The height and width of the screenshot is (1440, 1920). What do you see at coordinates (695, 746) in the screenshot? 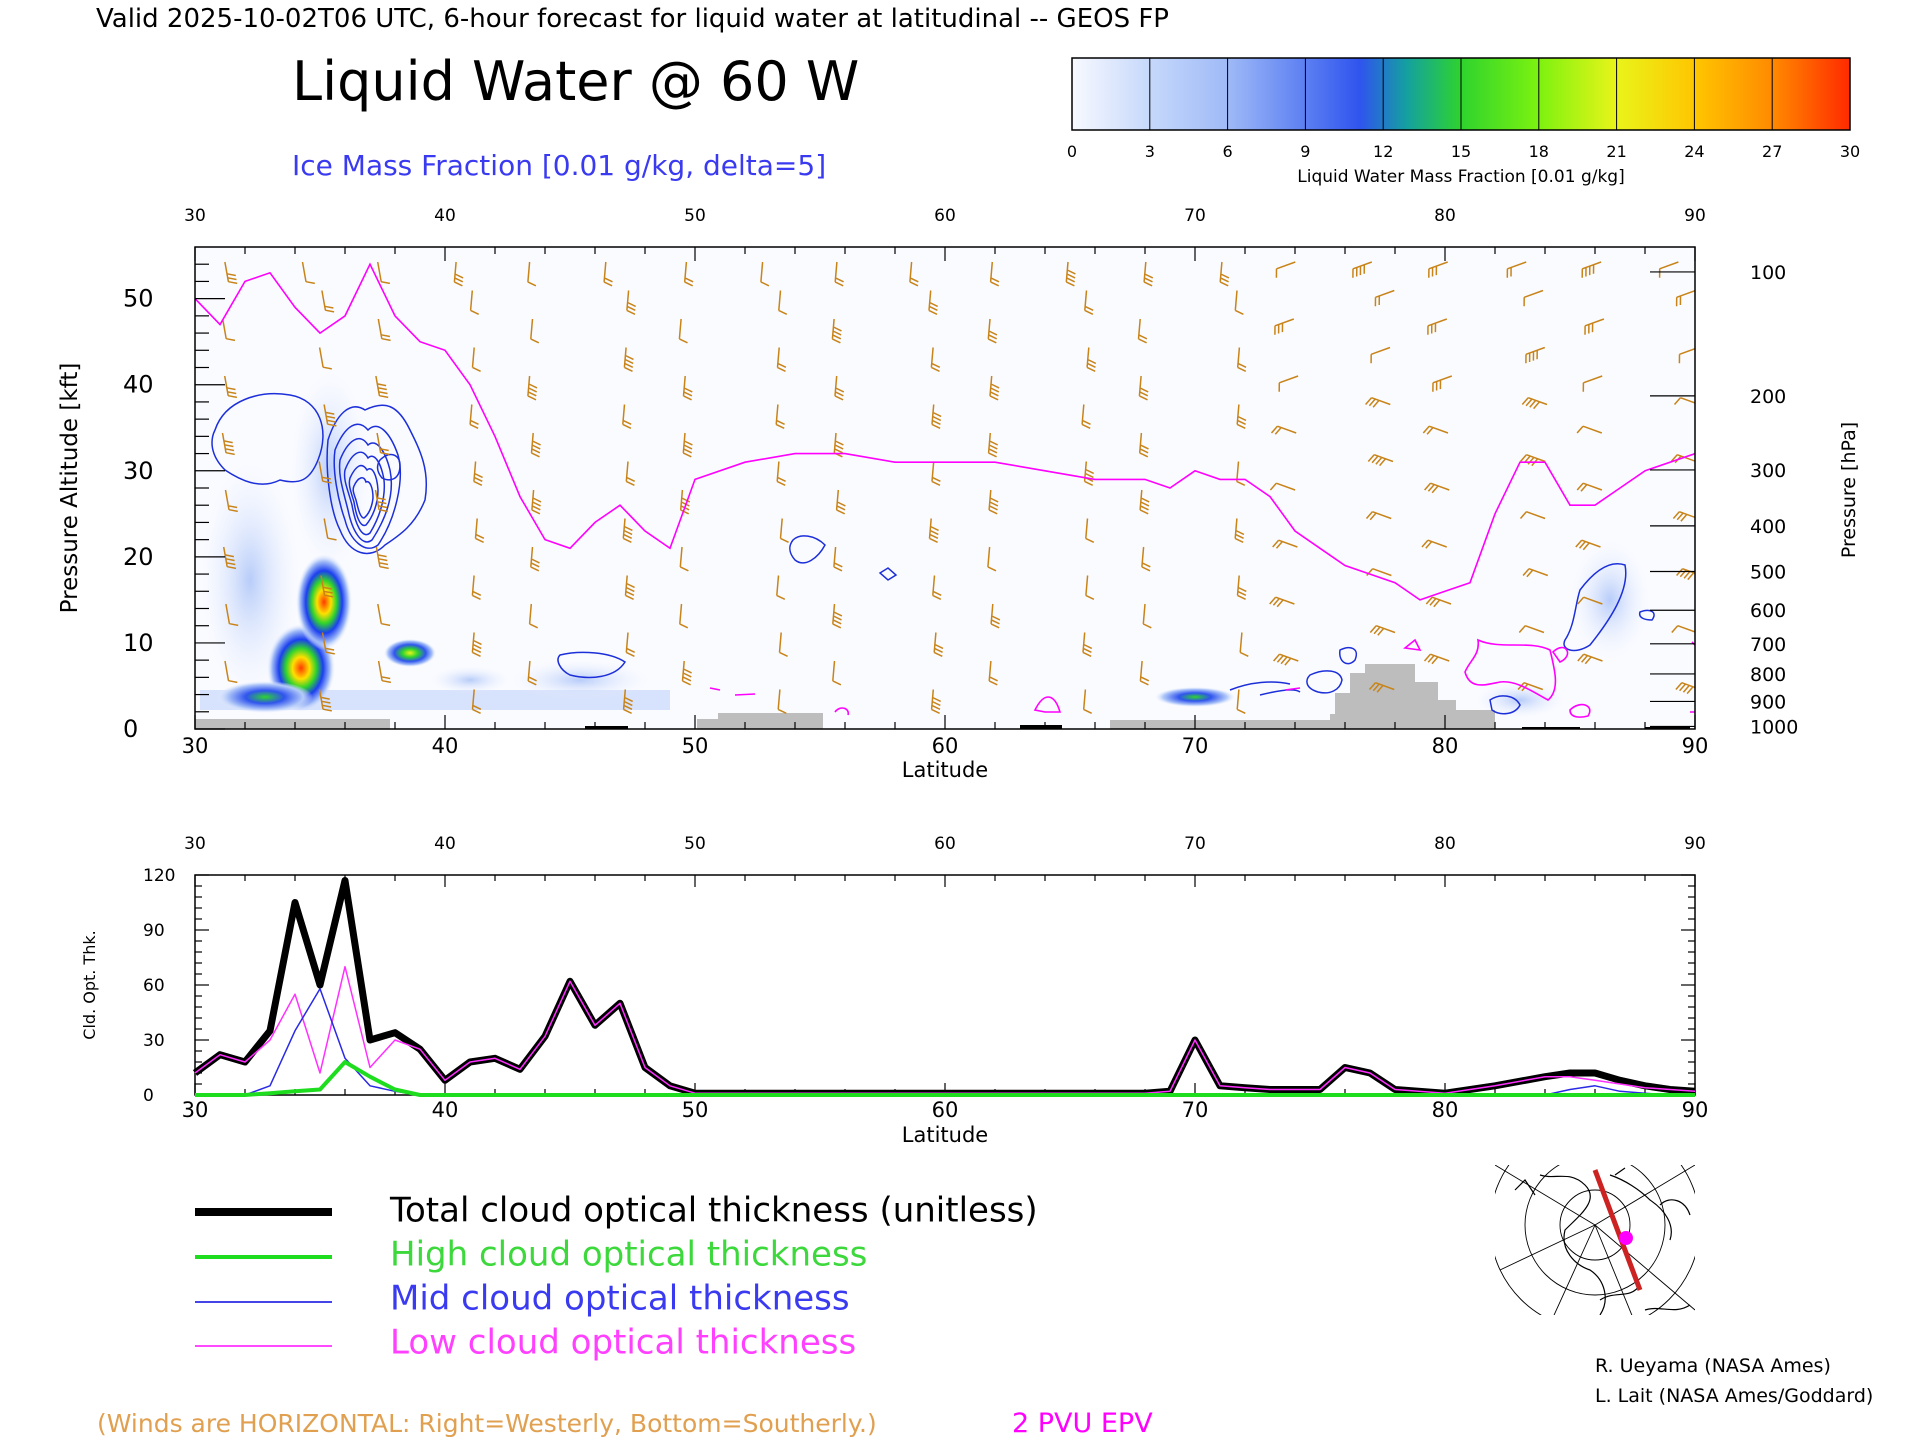
I see `x-tick-label: 50` at bounding box center [695, 746].